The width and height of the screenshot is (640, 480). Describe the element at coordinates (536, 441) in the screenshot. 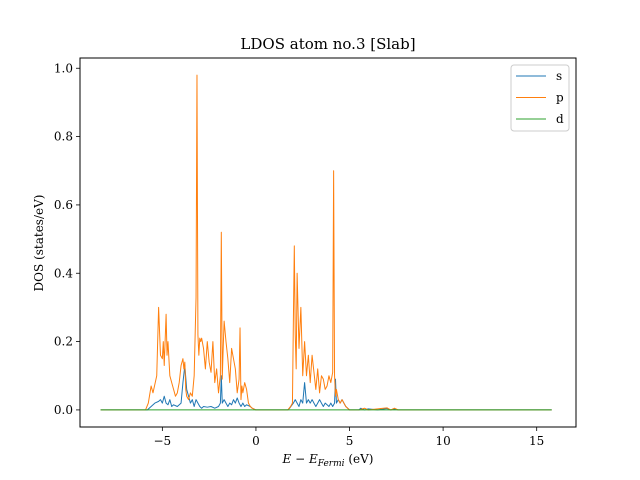

I see `x-tick-label: 15` at that location.